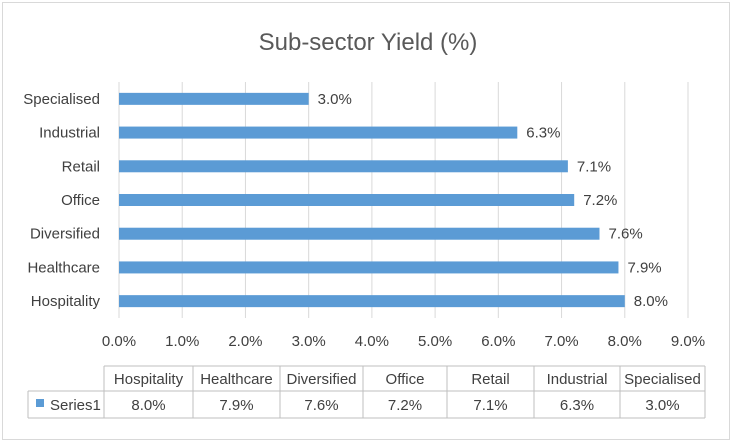  I want to click on table-value-cell: 3.0%, so click(662, 405).